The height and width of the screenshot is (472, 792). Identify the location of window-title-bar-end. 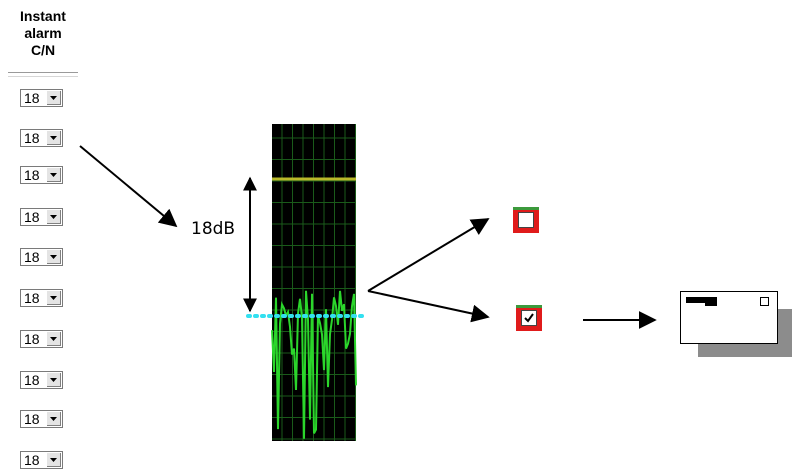
(711, 301).